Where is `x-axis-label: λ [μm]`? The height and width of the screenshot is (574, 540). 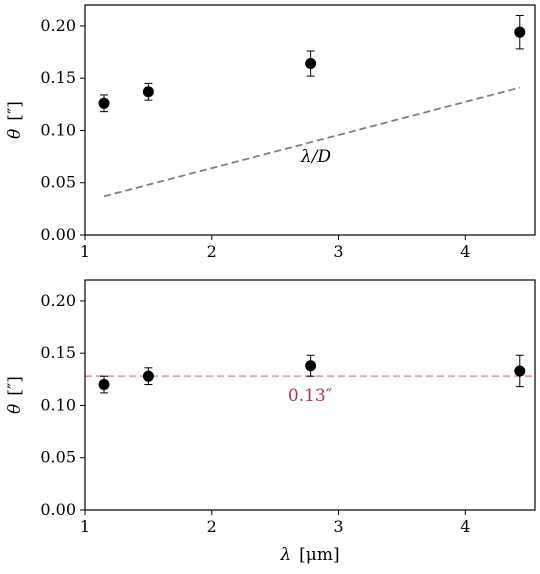 x-axis-label: λ [μm] is located at coordinates (309, 555).